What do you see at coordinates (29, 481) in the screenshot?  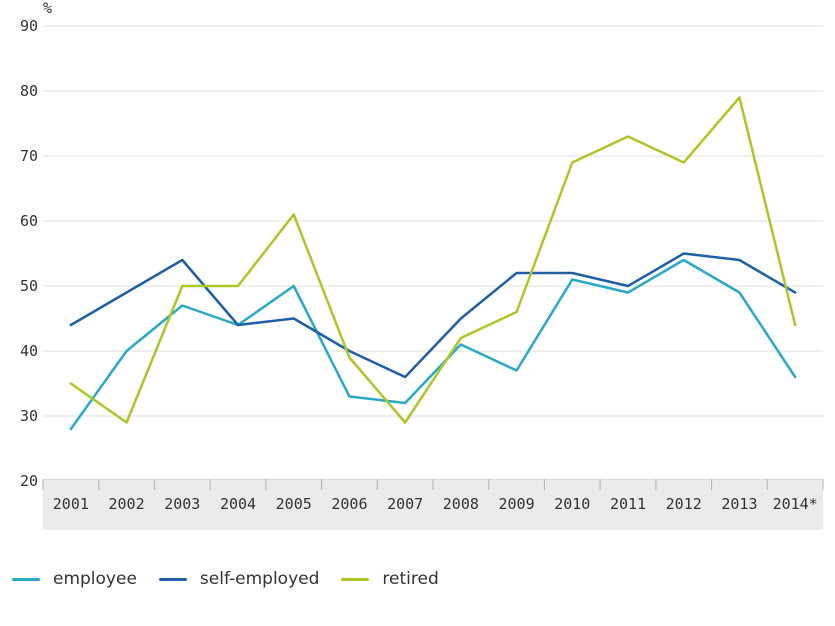 I see `y-tick-label: 20` at bounding box center [29, 481].